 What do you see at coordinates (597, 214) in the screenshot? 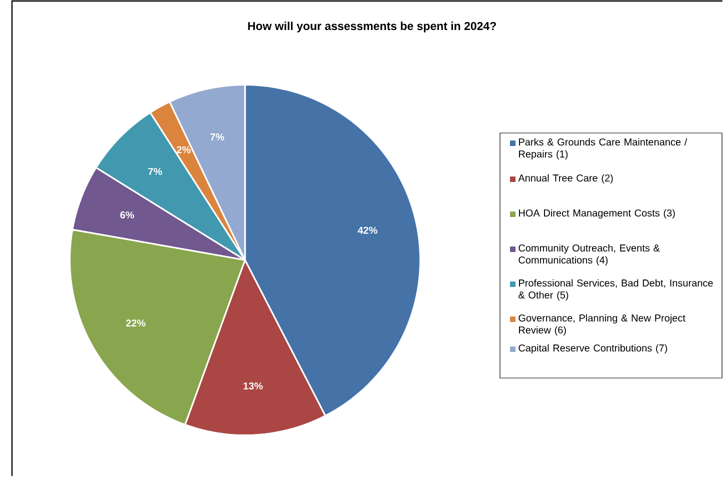
I see `legend-label: HOA Direct Management Costs (3)` at bounding box center [597, 214].